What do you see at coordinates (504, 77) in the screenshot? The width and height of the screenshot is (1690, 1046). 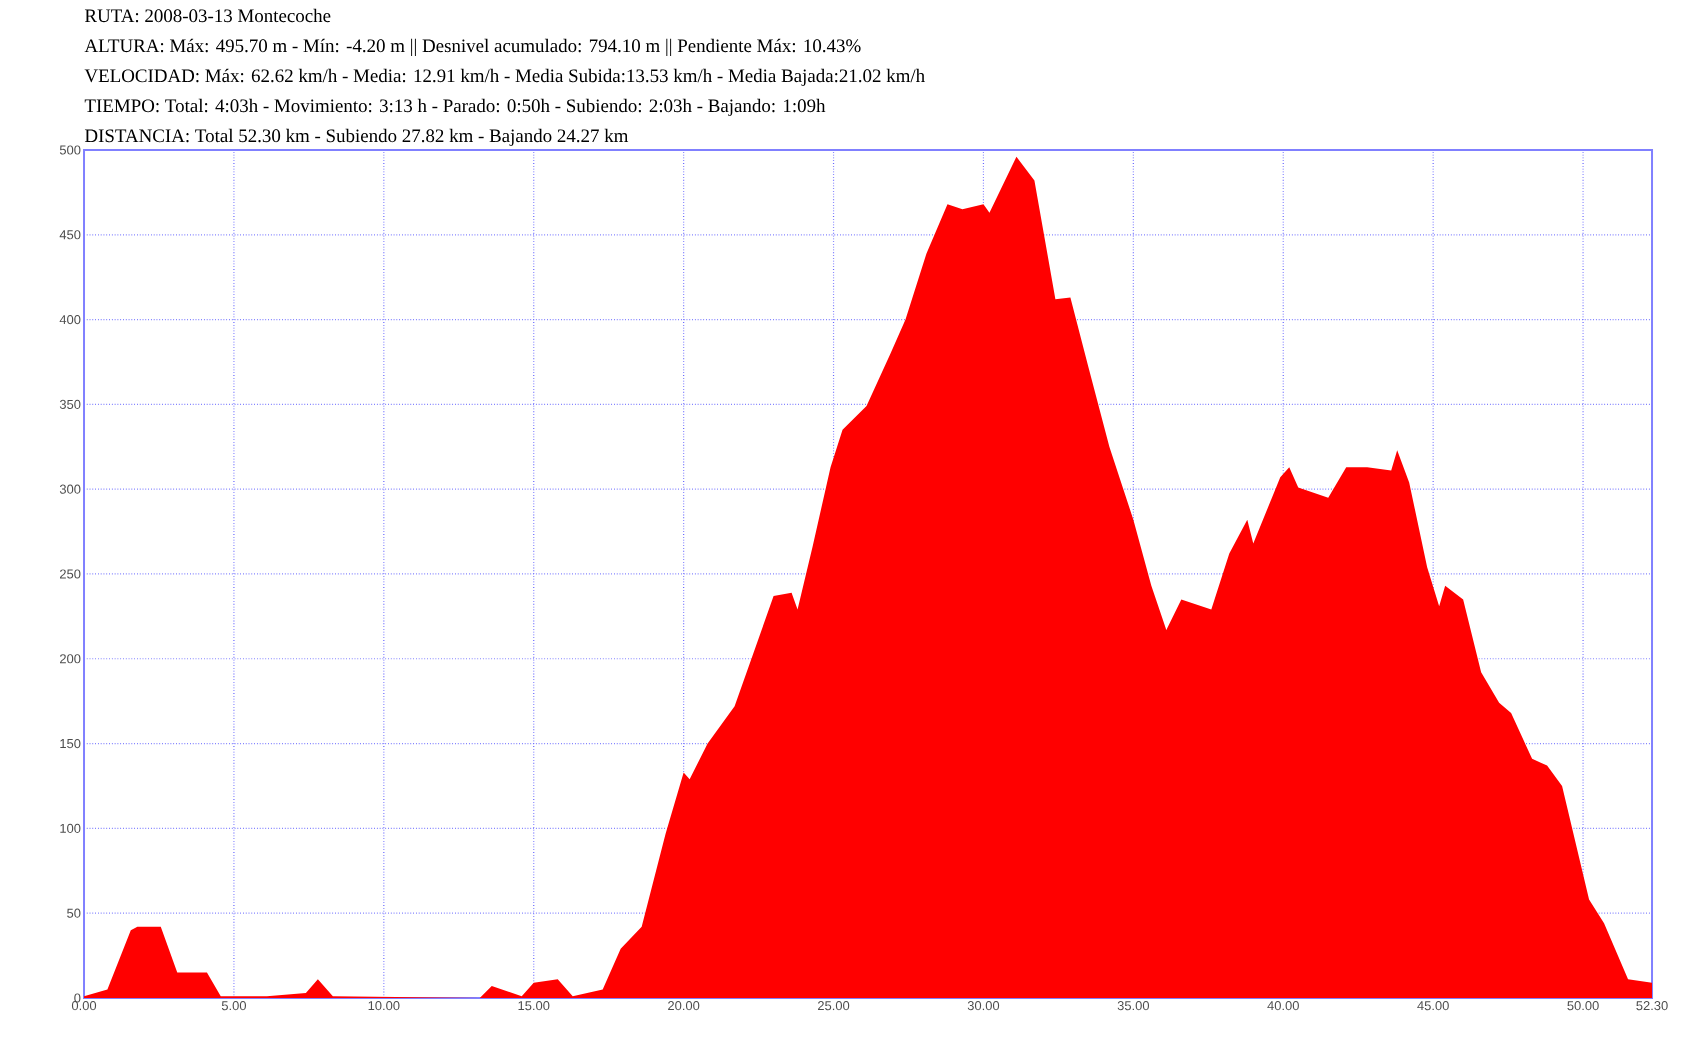 I see `text: VELOCIDAD: Máx: 62.62 km/h - Media: 12.91 km/h - Media Subida:13.53 km/h - Media Bajada:21.02 km/h` at bounding box center [504, 77].